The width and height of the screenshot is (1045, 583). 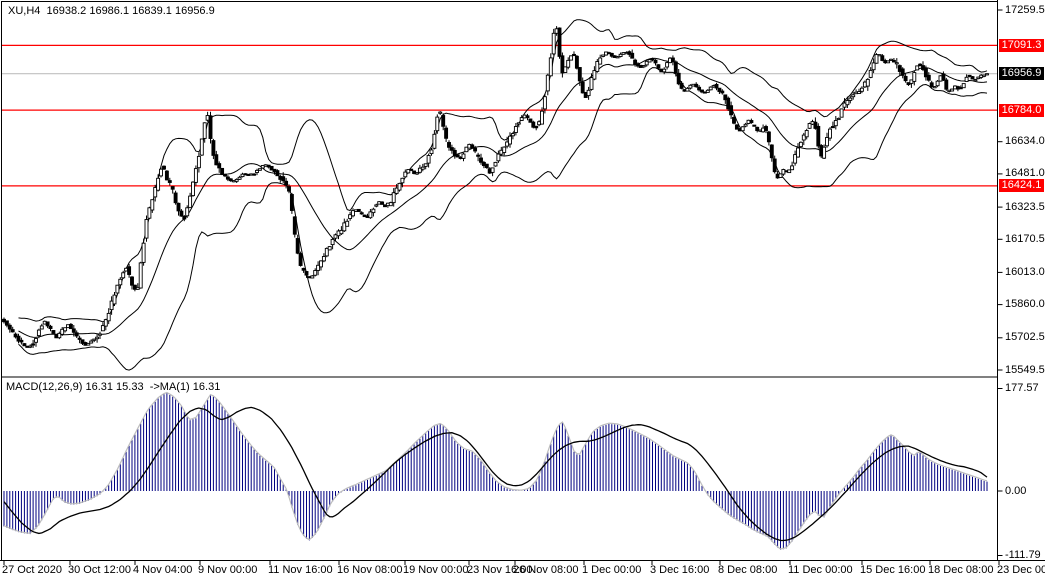 What do you see at coordinates (1021, 186) in the screenshot?
I see `hline-price-badge: 16424.1` at bounding box center [1021, 186].